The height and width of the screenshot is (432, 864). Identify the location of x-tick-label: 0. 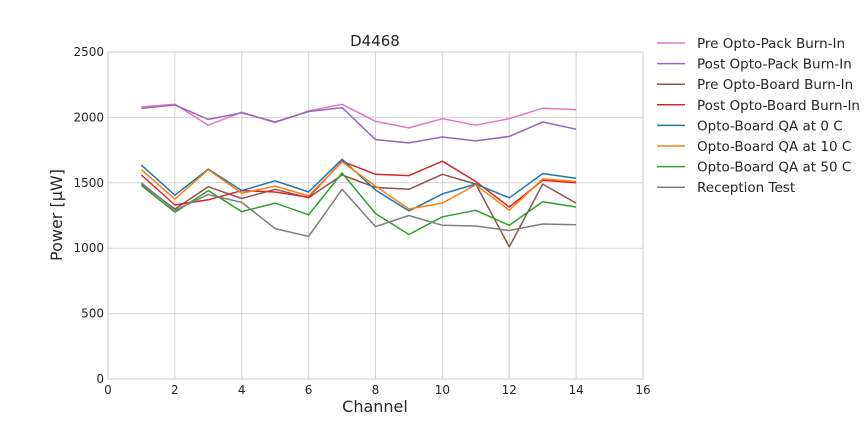
(108, 390).